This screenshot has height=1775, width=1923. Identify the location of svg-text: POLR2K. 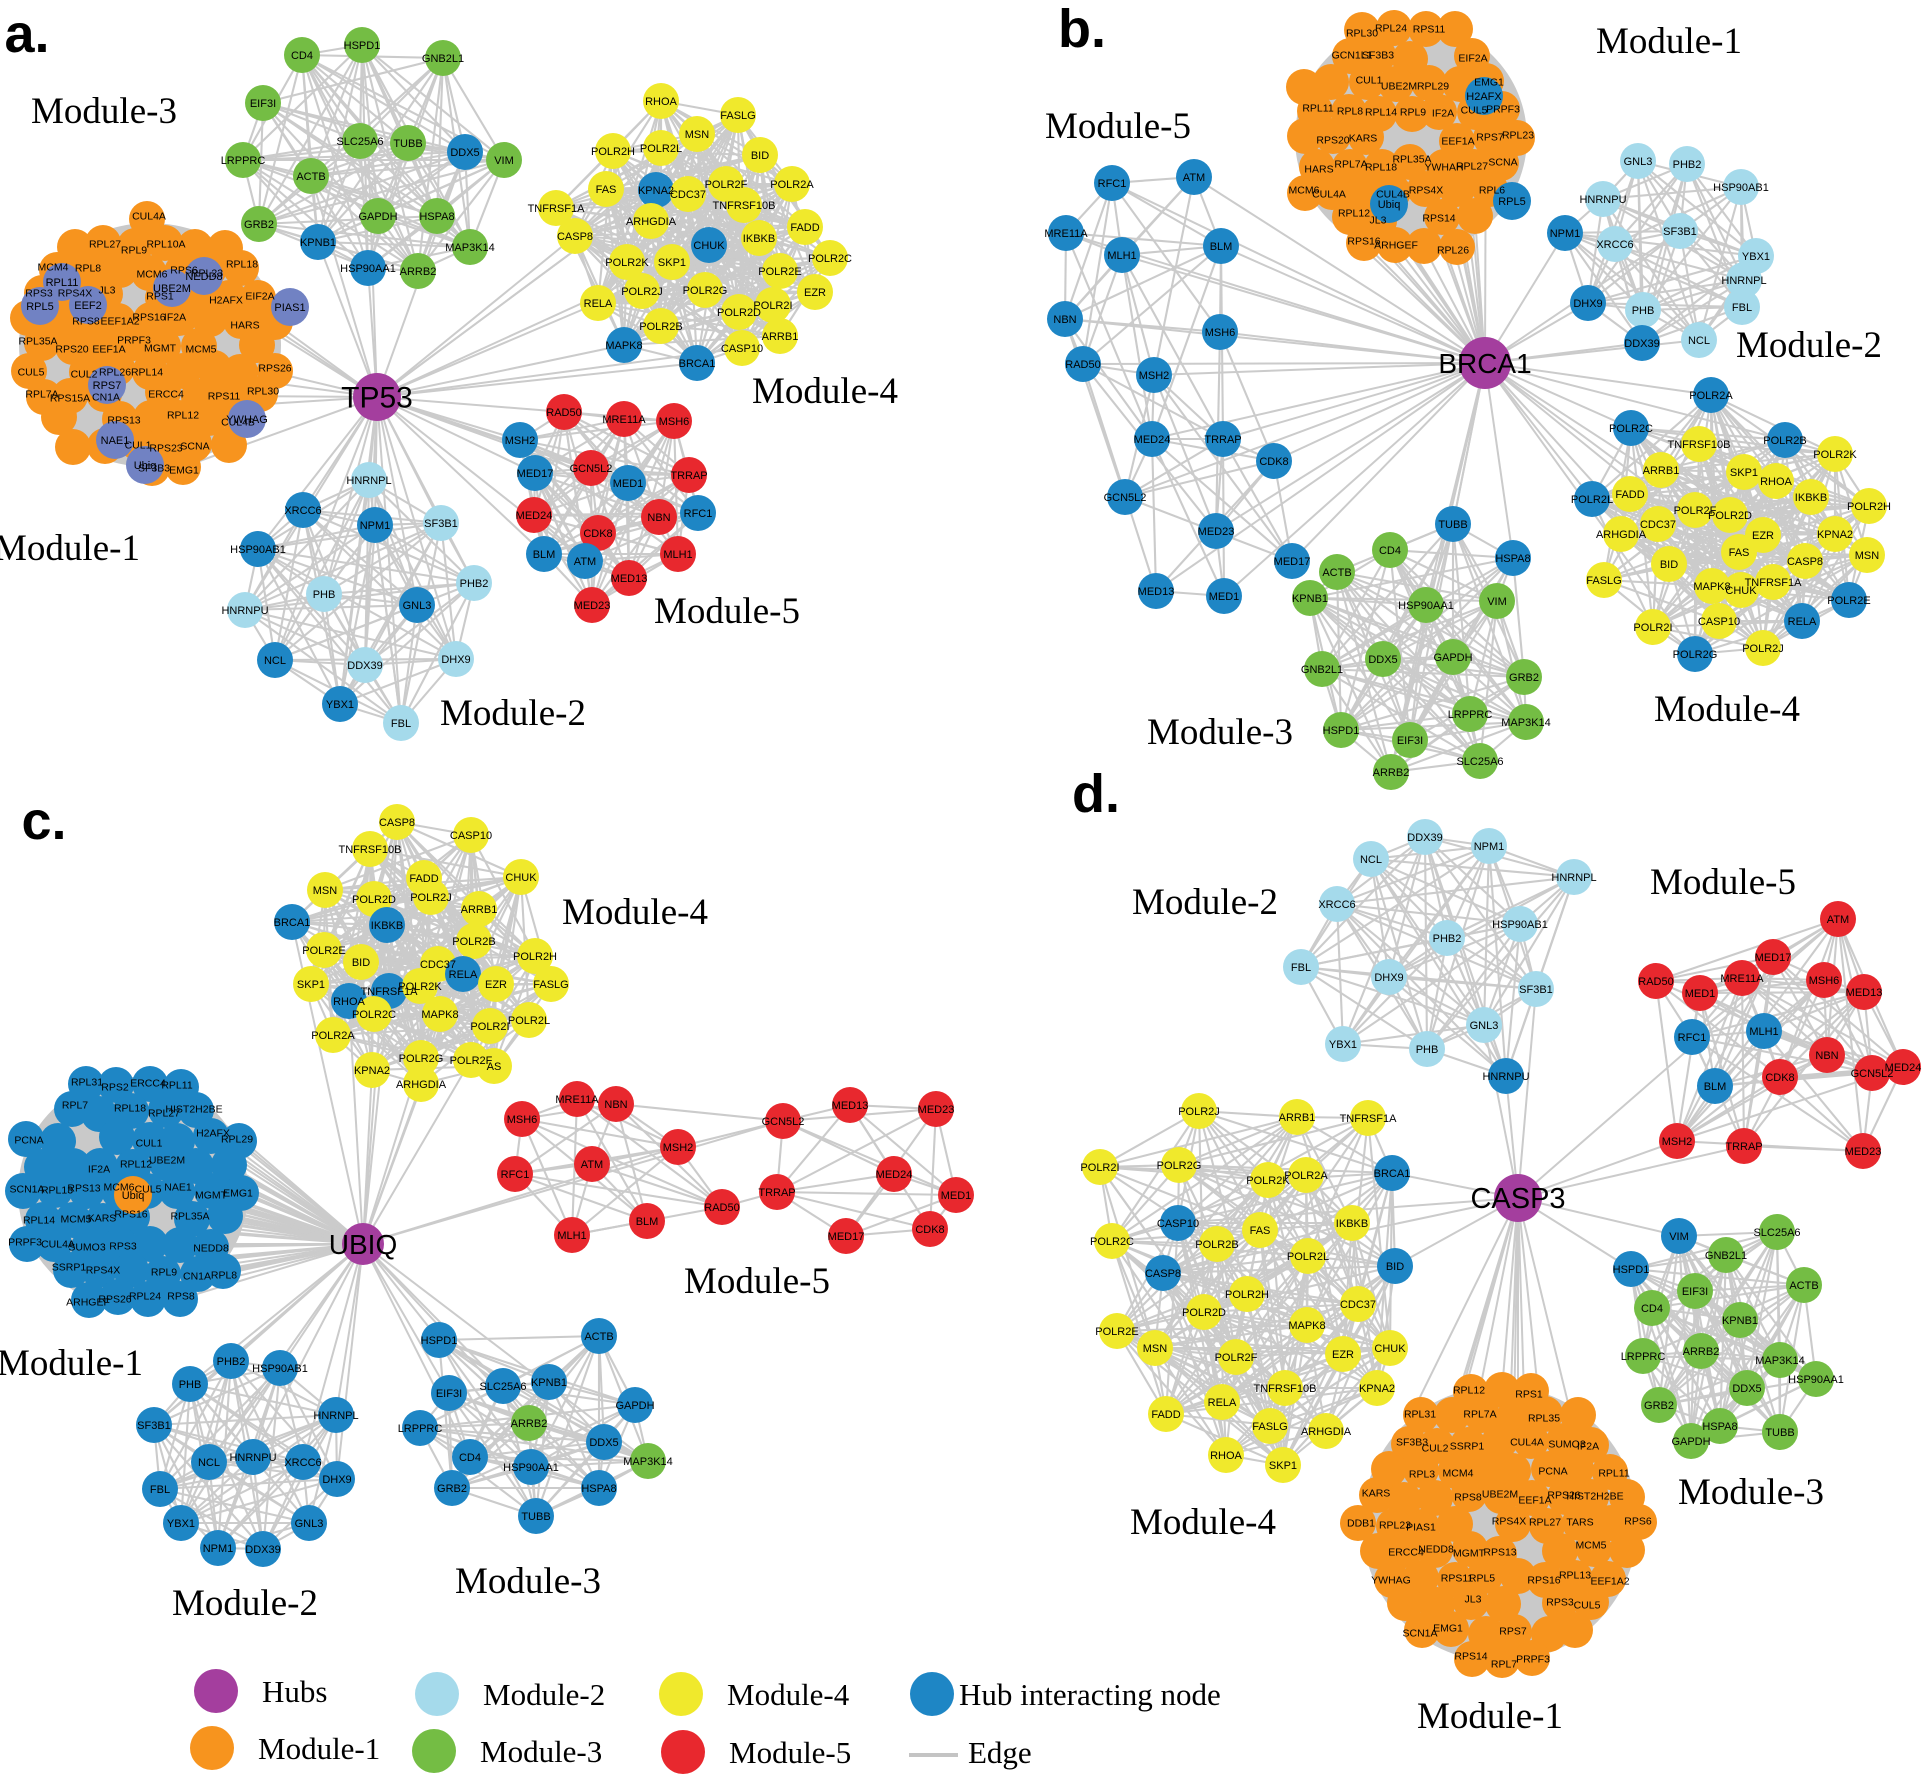
(1268, 1181).